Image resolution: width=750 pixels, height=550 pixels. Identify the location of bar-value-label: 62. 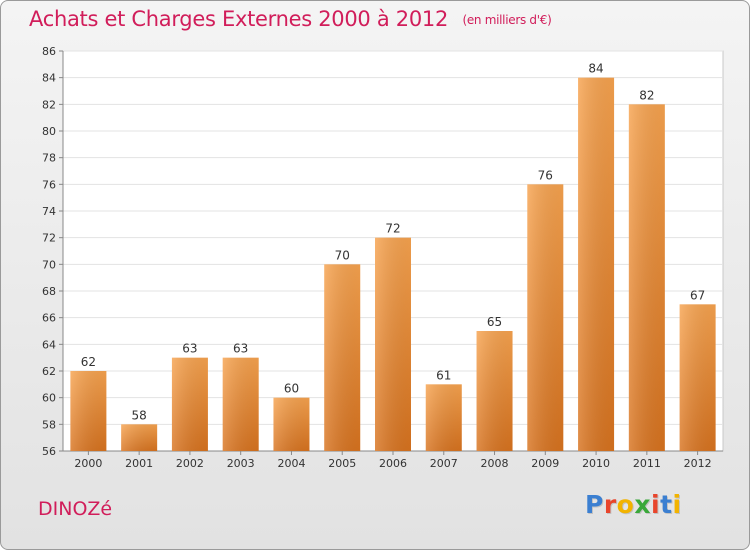
(88, 362).